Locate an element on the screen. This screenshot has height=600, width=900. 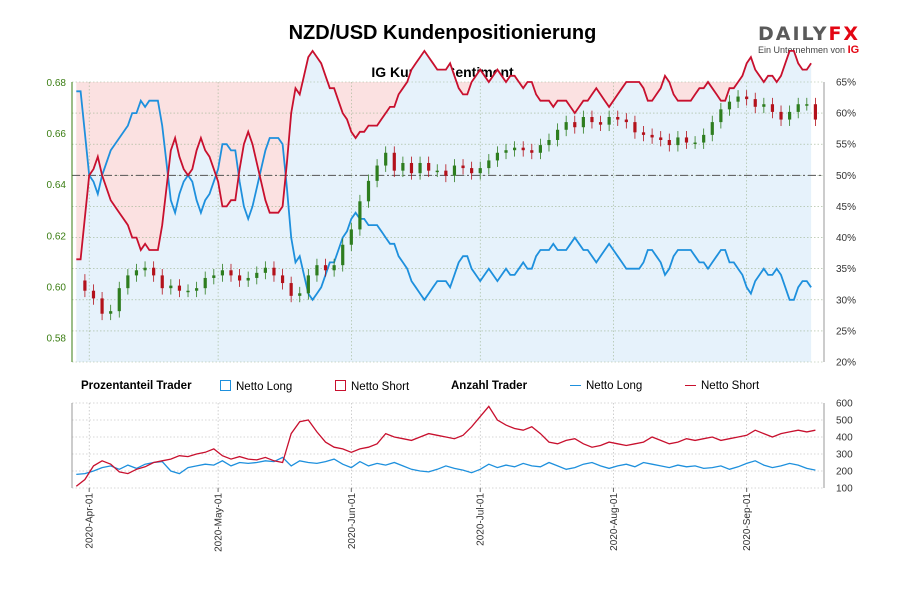
count-tick-label: 300 is located at coordinates (844, 455).